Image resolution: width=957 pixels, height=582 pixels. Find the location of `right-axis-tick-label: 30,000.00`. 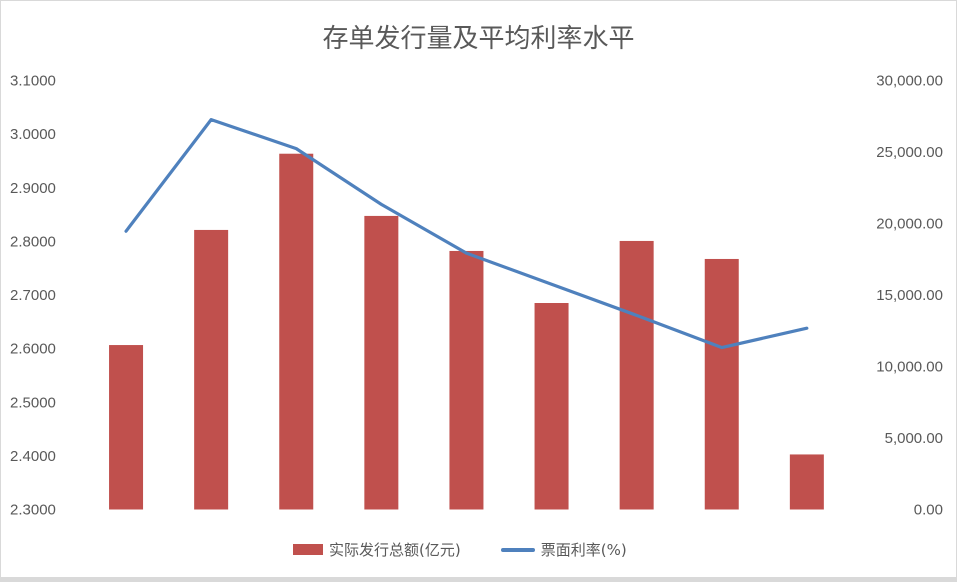

right-axis-tick-label: 30,000.00 is located at coordinates (909, 81).